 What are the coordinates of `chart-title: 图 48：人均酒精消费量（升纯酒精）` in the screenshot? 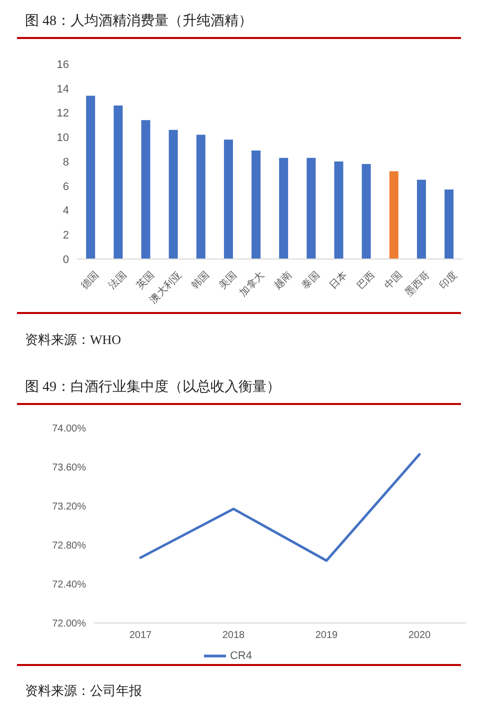 It's located at (138, 21).